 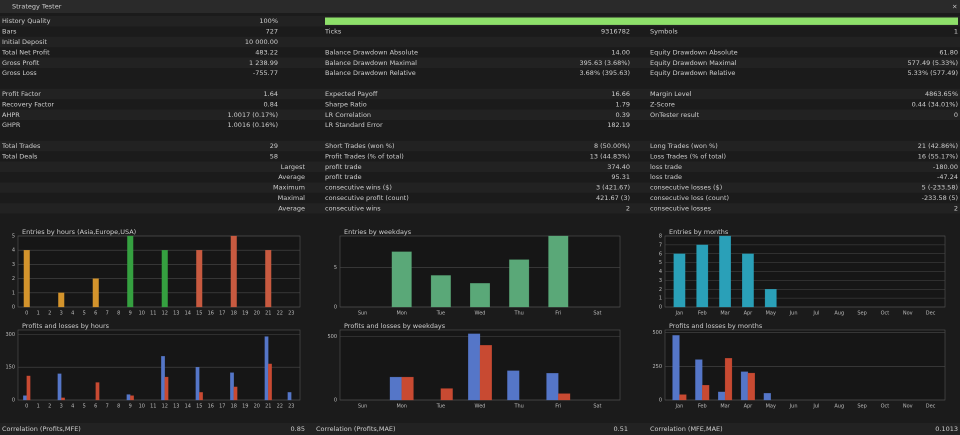 I want to click on row-value: 2, so click(x=956, y=208).